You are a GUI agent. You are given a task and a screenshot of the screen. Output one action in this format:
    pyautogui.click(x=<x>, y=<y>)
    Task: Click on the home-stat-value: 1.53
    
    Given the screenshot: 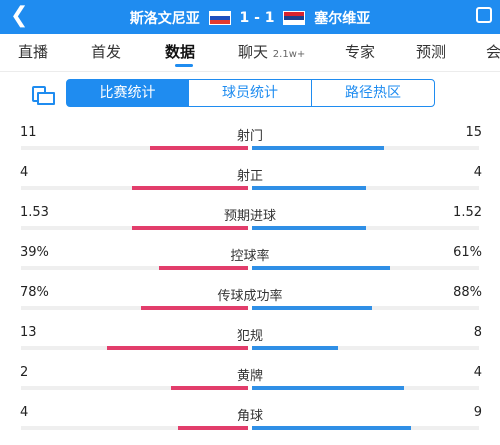 What is the action you would take?
    pyautogui.click(x=34, y=212)
    